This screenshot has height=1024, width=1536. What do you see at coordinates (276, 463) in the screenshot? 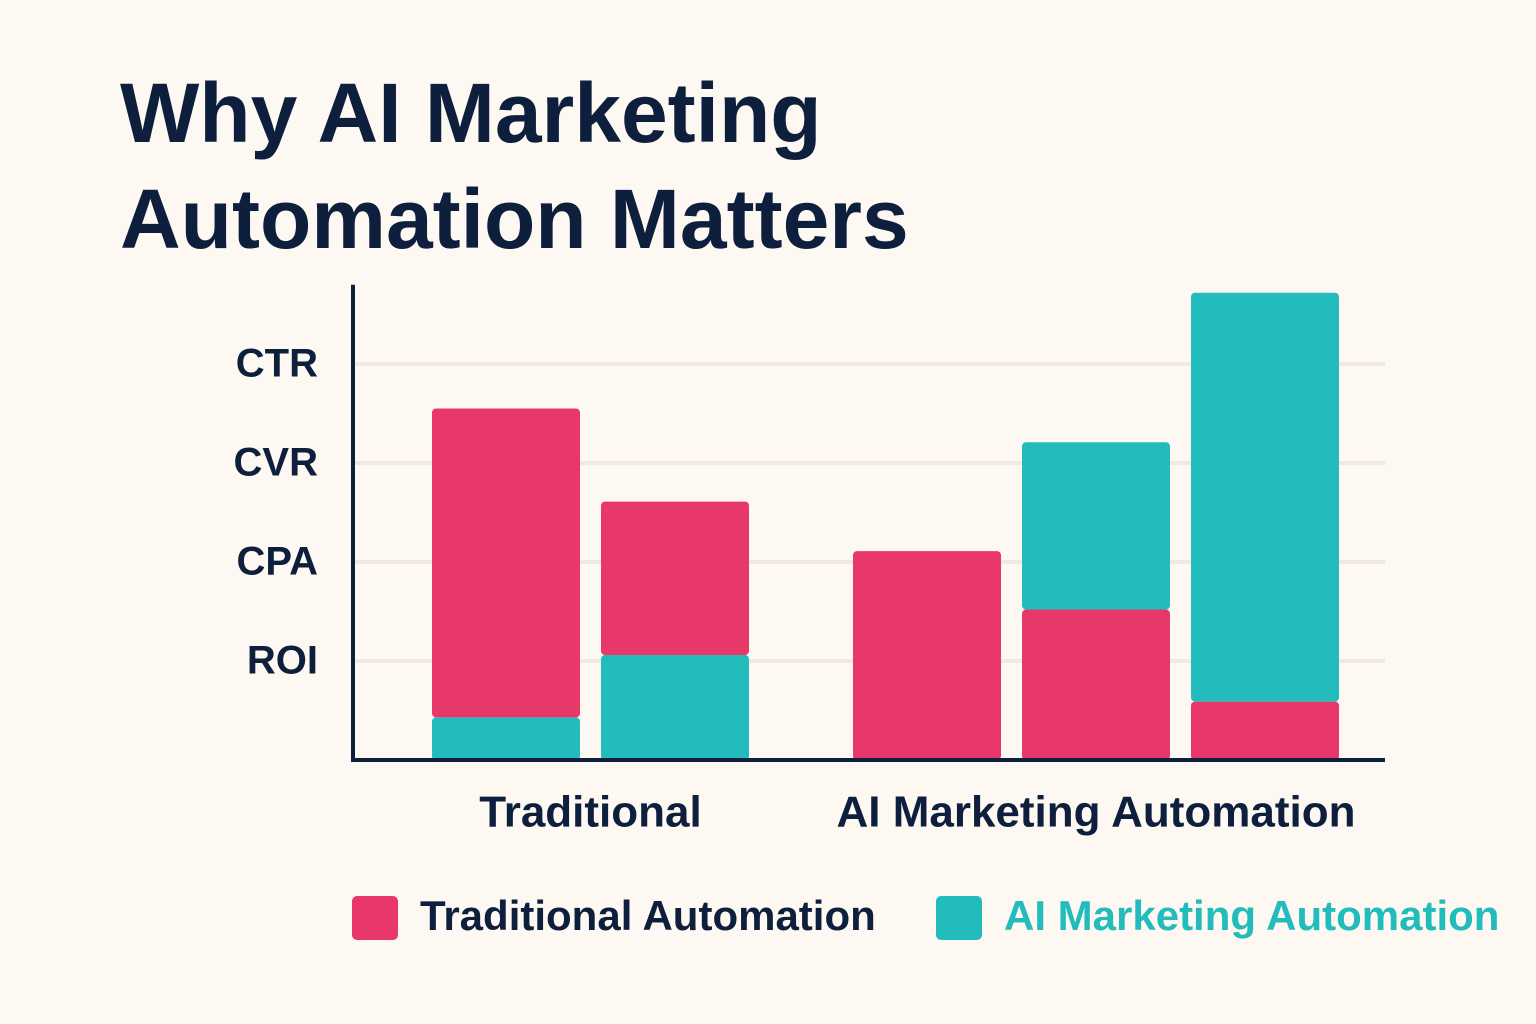
I see `y-tick-label: CVR` at bounding box center [276, 463].